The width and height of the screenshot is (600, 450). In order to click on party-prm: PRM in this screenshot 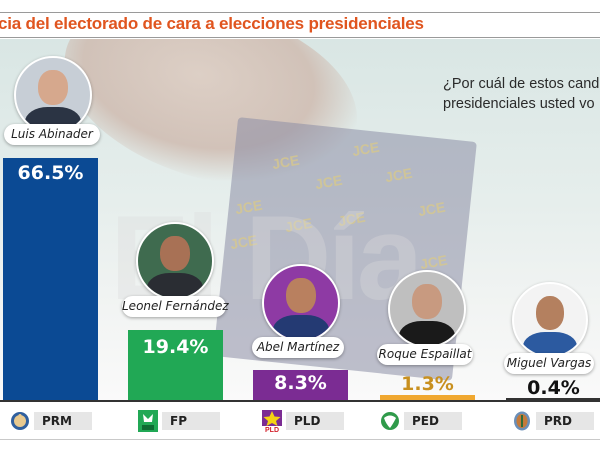, I will do `click(51, 421)`.